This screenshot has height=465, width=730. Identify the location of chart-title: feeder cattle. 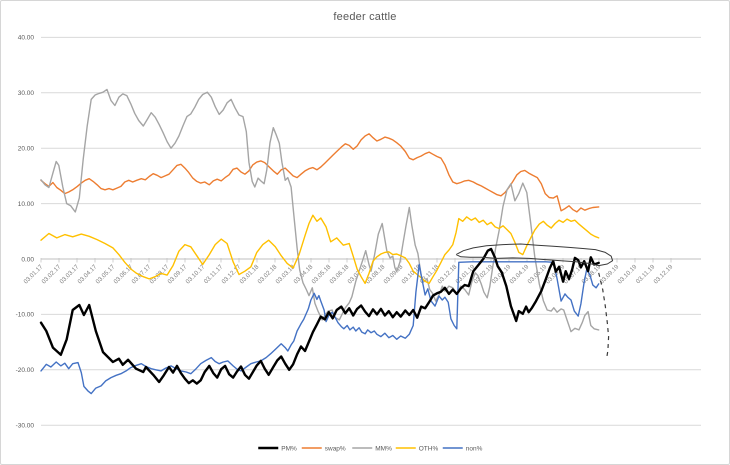
(365, 17).